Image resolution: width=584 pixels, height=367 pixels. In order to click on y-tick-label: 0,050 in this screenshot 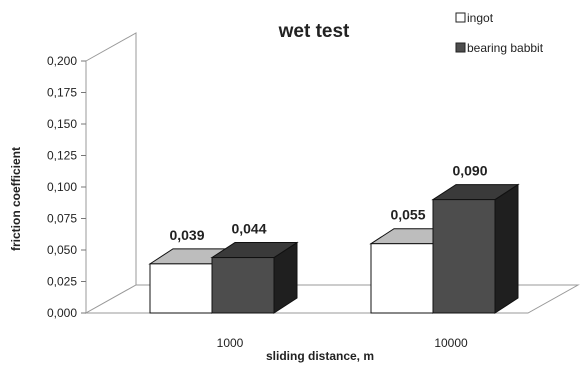, I will do `click(62, 250)`.